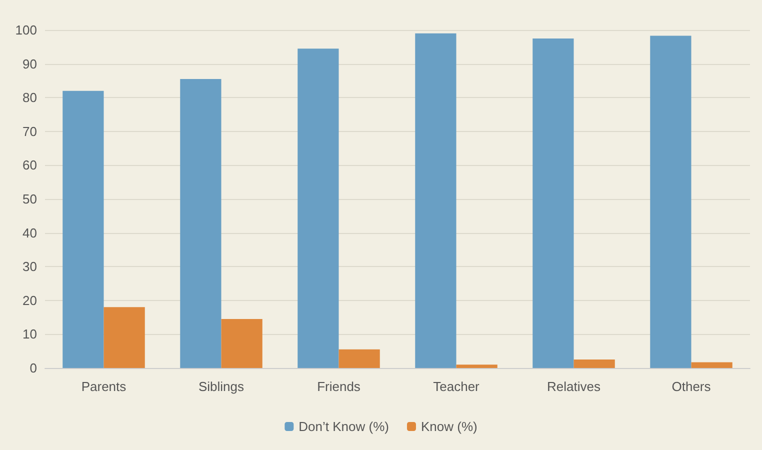  What do you see at coordinates (29, 266) in the screenshot?
I see `y-tick-label: 30` at bounding box center [29, 266].